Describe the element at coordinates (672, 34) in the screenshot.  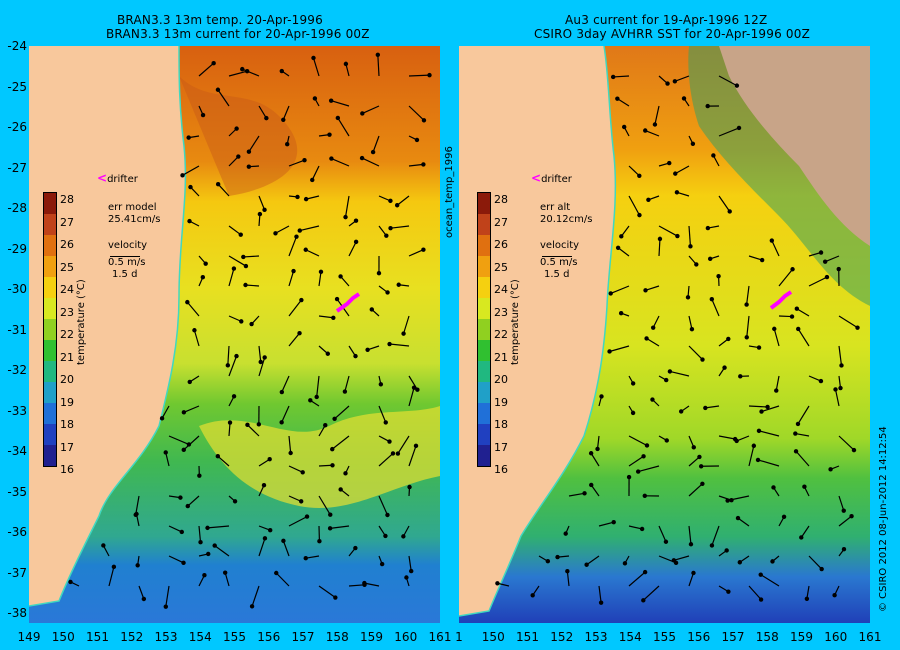
I see `right-title-line2: CSIRO 3day AVHRR SST for 20-Apr-1996 00Z` at that location.